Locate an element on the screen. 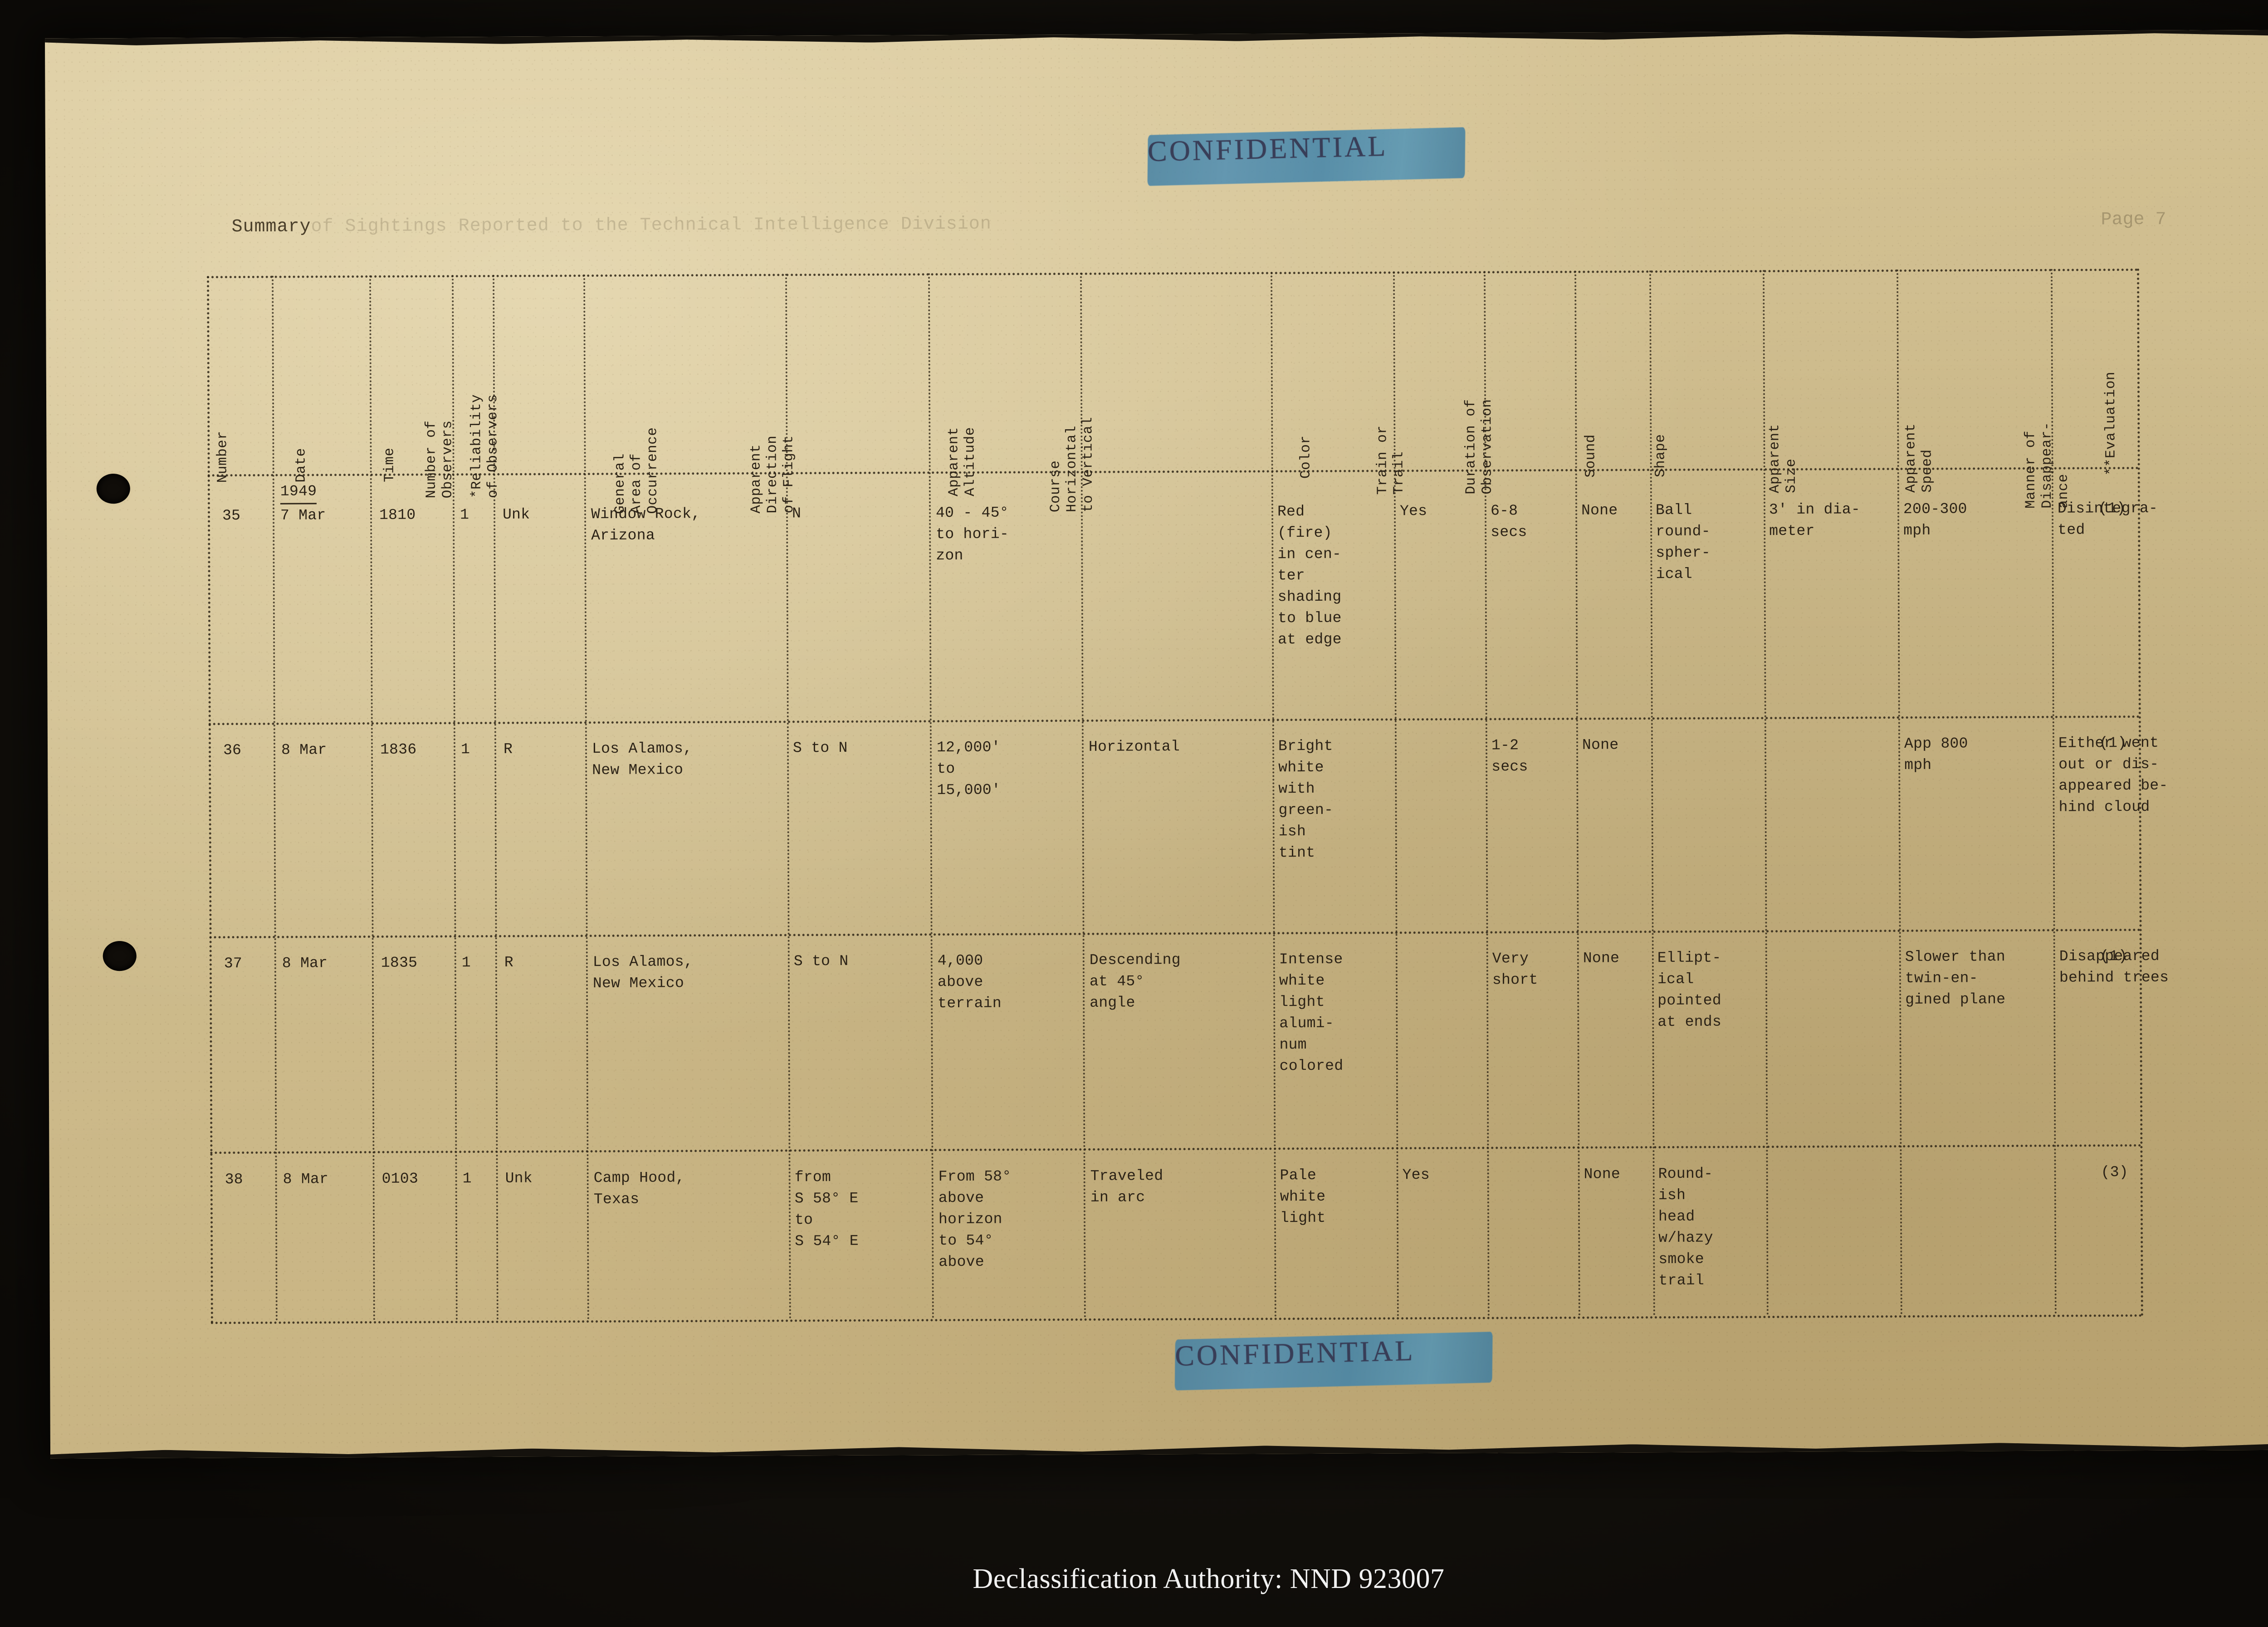  cell-altitude-37: 4,000 above terrain is located at coordinates (970, 982).